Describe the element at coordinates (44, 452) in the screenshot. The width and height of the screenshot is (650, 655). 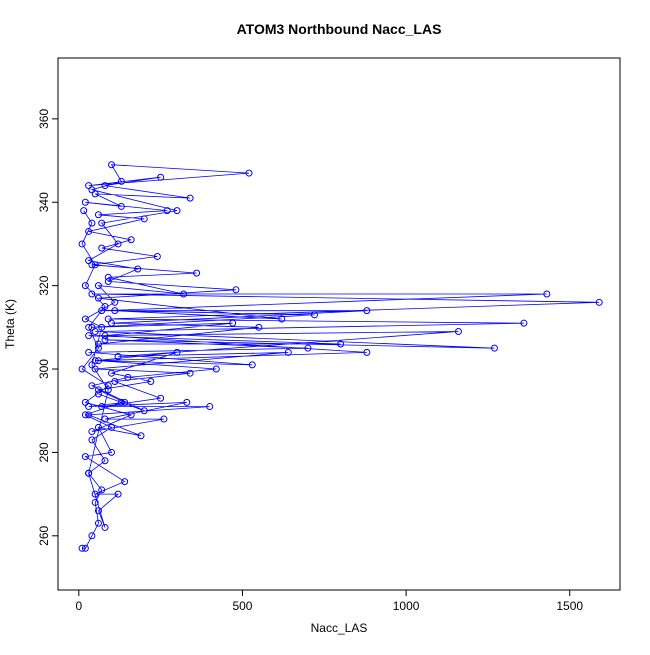
I see `y-tick-label: 280` at that location.